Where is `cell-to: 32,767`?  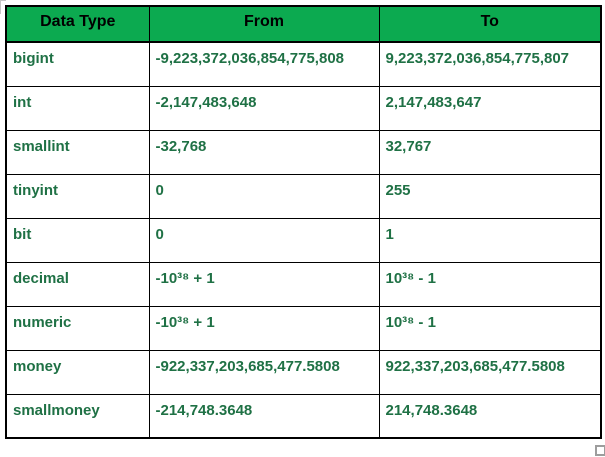 cell-to: 32,767 is located at coordinates (490, 152).